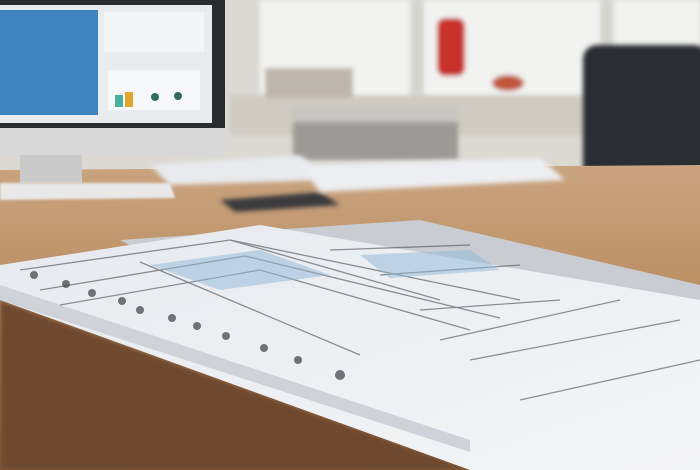 The image size is (700, 470). What do you see at coordinates (112, 91) in the screenshot?
I see `monitor` at bounding box center [112, 91].